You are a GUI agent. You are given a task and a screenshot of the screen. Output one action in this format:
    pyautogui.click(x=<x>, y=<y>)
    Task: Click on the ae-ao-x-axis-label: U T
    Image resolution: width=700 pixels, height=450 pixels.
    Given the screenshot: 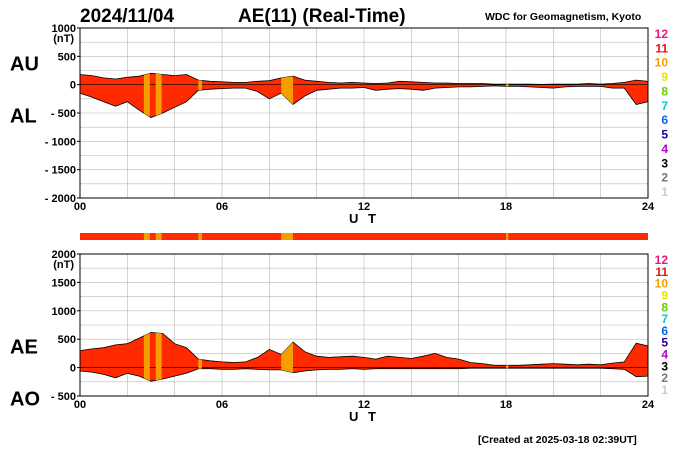 What is the action you would take?
    pyautogui.click(x=364, y=416)
    